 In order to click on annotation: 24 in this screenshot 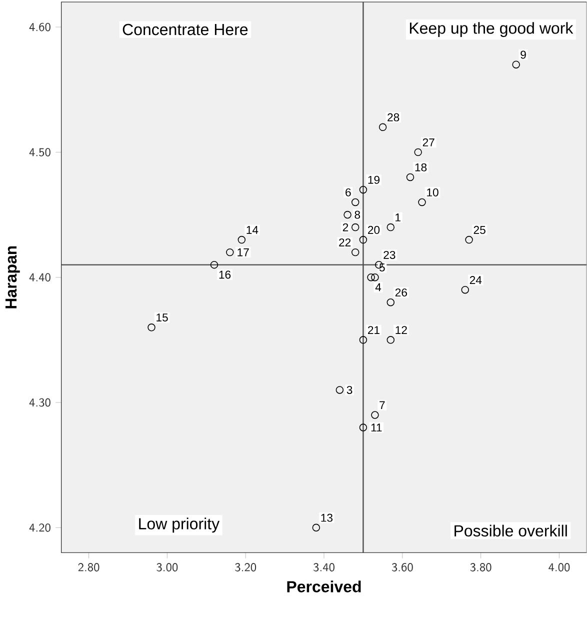, I will do `click(476, 280)`.